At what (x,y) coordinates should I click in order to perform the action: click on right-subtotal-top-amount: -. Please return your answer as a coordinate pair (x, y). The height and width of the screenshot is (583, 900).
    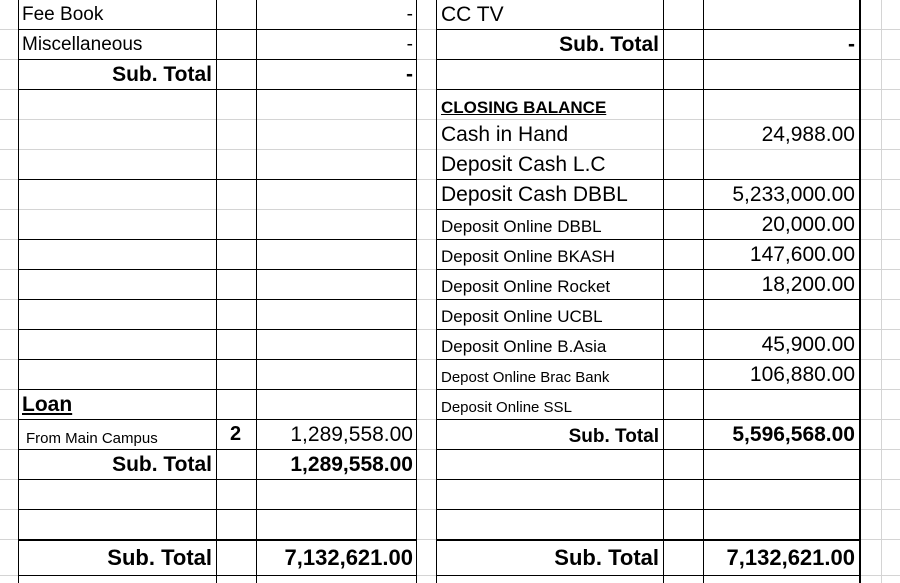
    Looking at the image, I should click on (851, 44).